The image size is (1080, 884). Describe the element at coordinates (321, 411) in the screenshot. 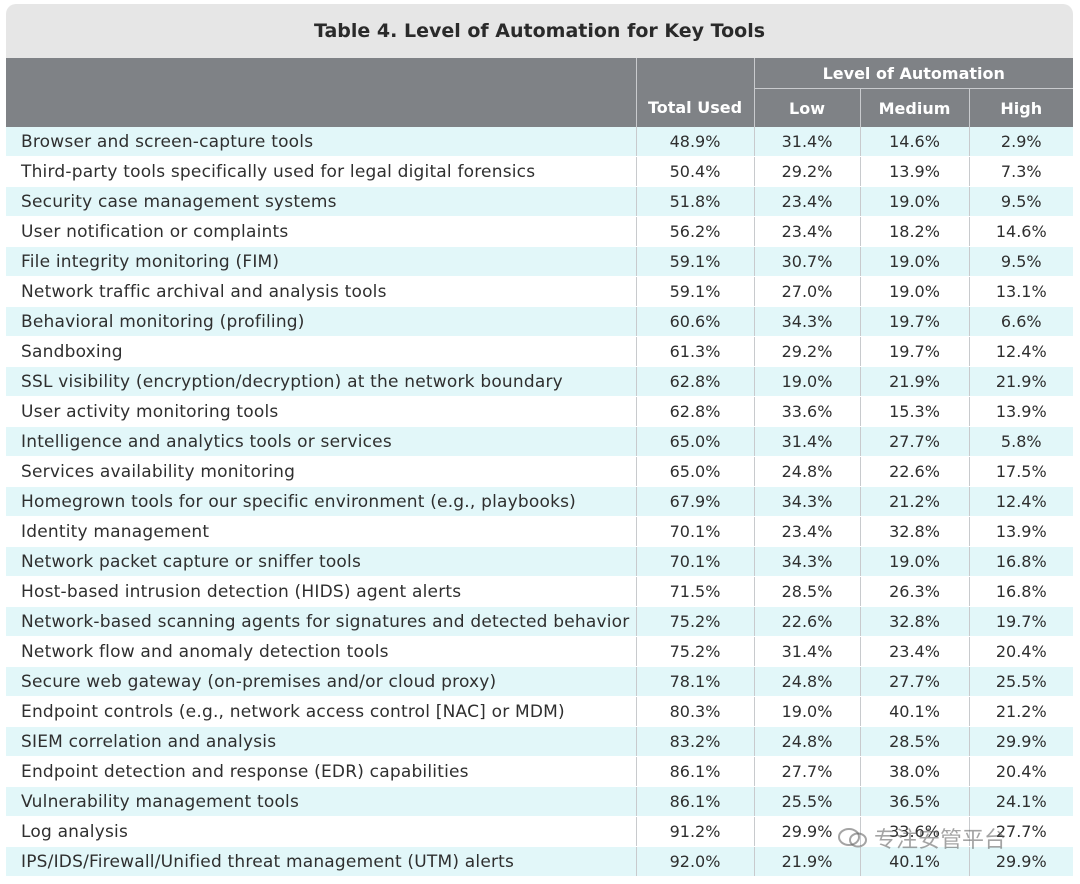

I see `tool-name-cell: User activity monitoring tools` at that location.